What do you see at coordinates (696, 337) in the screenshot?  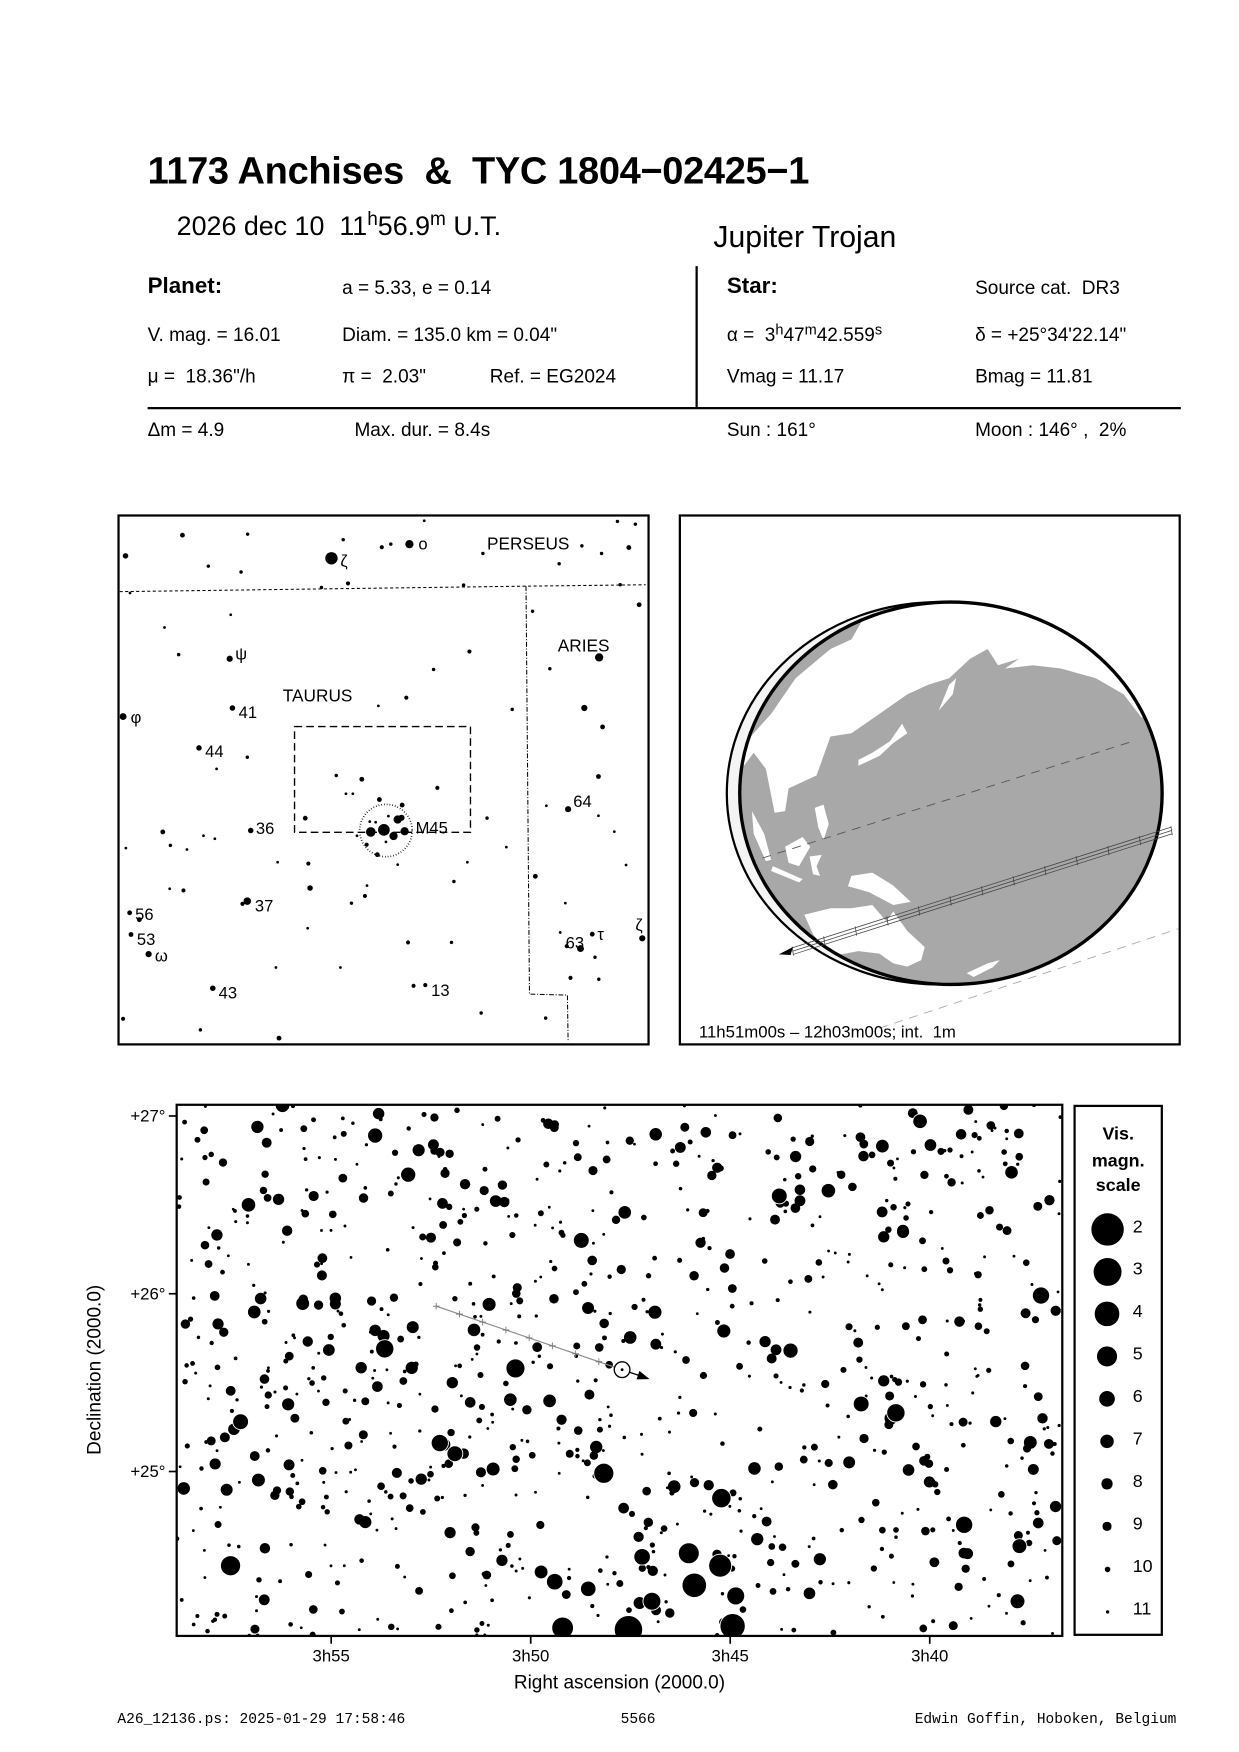 I see `table-divider-vertical` at bounding box center [696, 337].